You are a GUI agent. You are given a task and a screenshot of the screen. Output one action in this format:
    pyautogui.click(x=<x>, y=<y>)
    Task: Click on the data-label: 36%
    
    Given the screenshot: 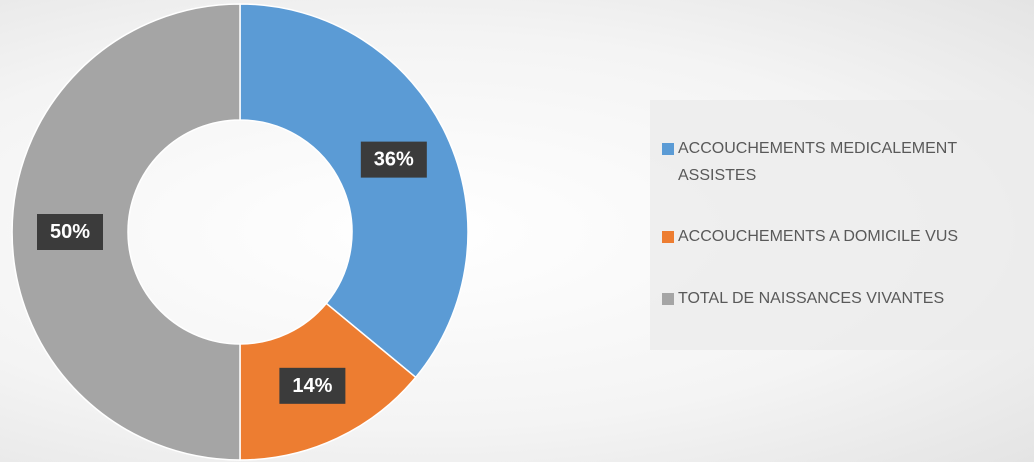 What is the action you would take?
    pyautogui.click(x=394, y=160)
    